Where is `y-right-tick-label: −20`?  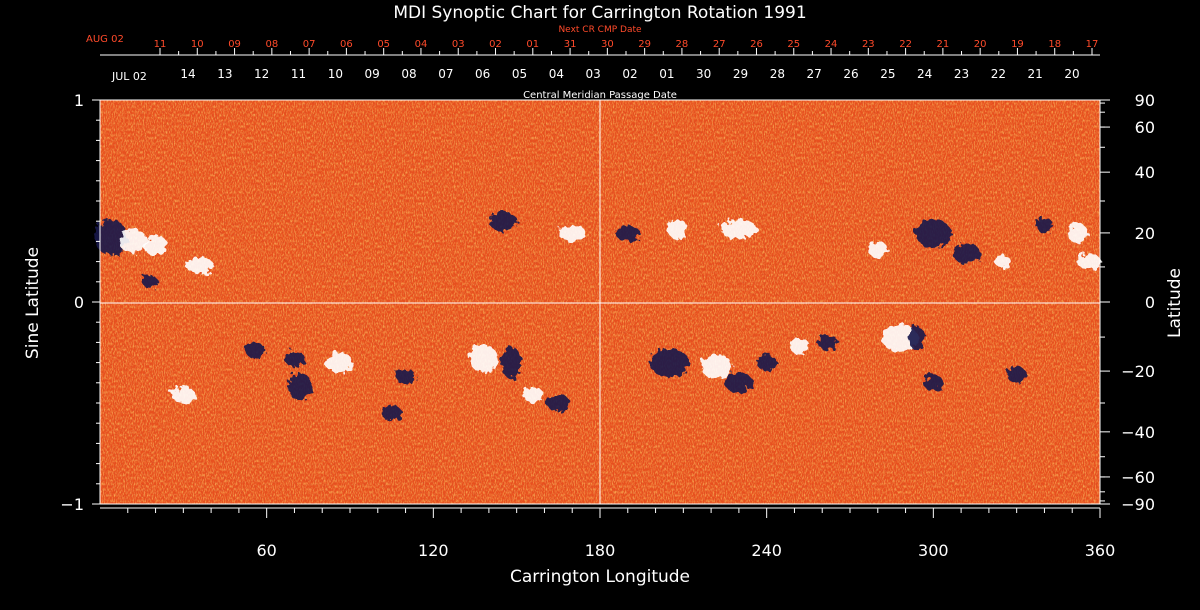 y-right-tick-label: −20 is located at coordinates (1138, 371).